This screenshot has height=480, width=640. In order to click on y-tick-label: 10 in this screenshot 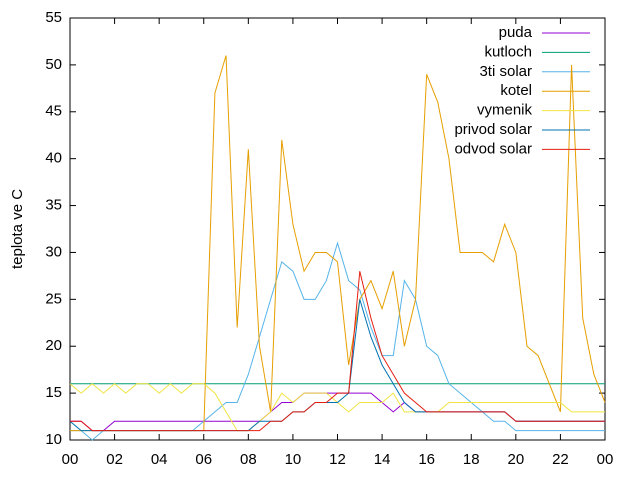, I will do `click(53, 439)`.